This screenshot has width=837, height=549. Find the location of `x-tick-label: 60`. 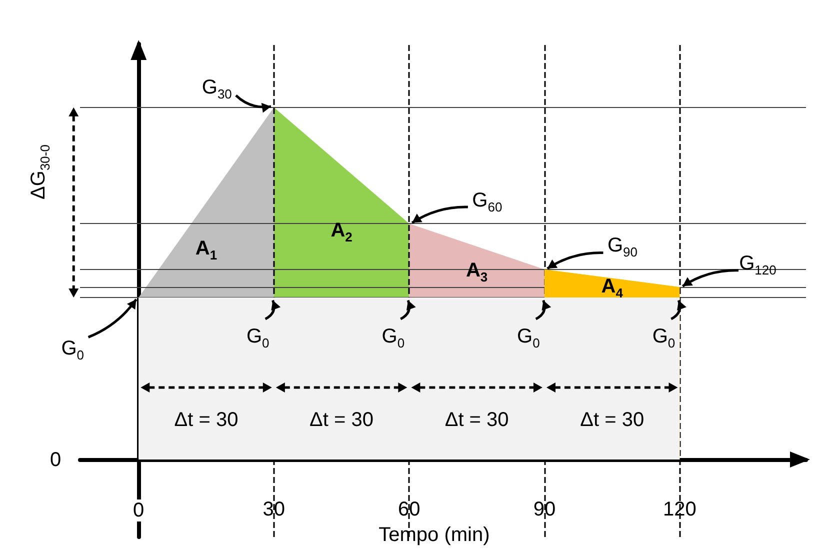

x-tick-label: 60 is located at coordinates (409, 509).